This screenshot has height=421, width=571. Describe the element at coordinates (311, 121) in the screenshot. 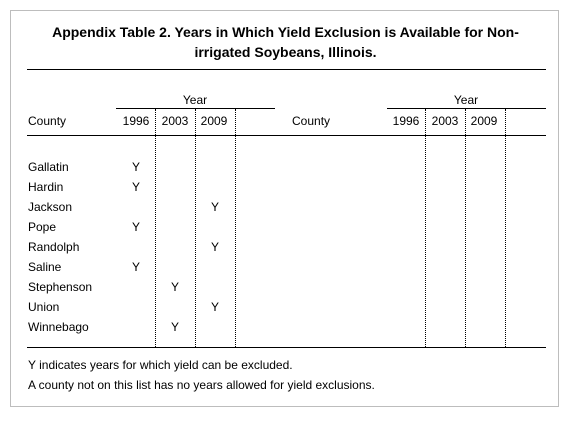

I see `county-header-right: County` at that location.